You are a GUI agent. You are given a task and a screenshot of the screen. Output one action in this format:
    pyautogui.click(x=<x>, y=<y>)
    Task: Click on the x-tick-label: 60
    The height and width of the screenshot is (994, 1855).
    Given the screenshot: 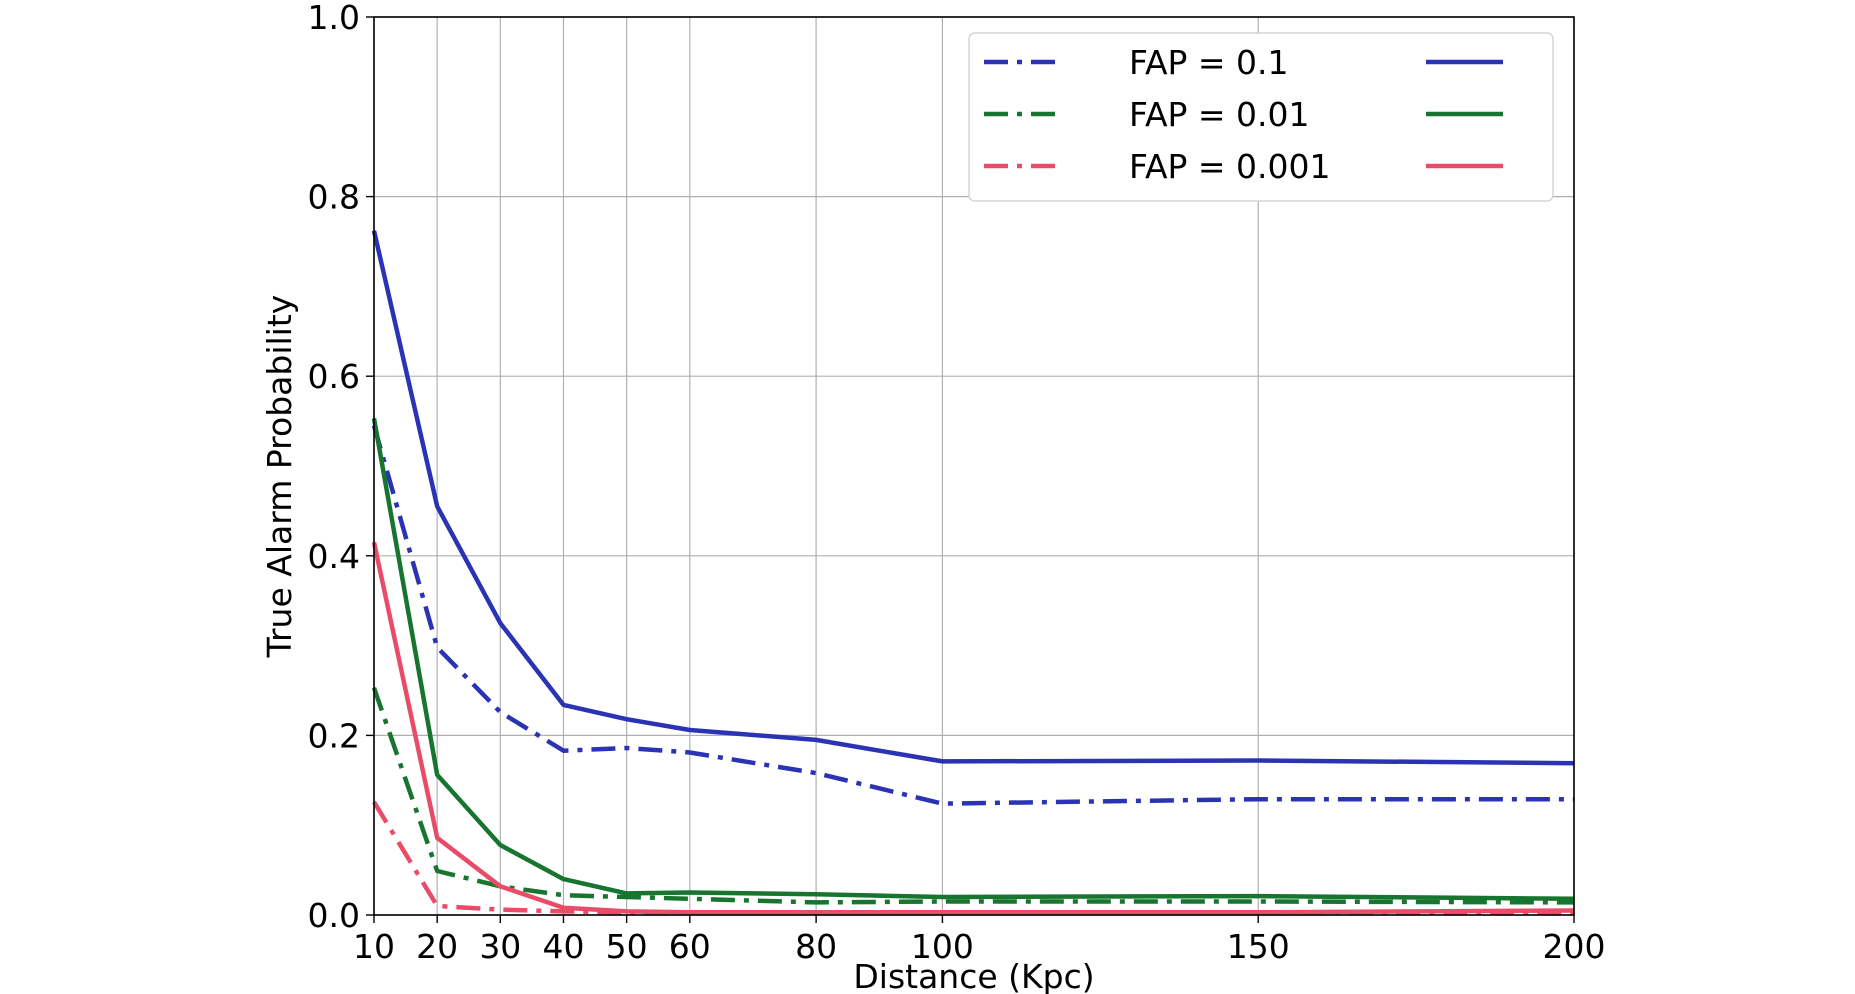 What is the action you would take?
    pyautogui.click(x=690, y=946)
    